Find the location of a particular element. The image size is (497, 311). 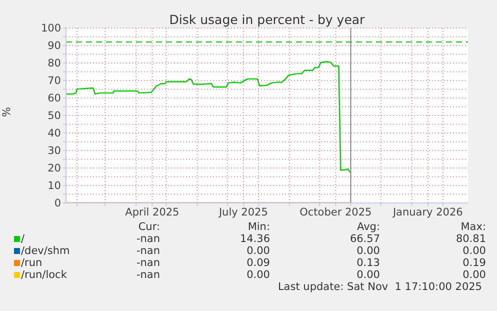

y-tick-label: 80 is located at coordinates (54, 64).